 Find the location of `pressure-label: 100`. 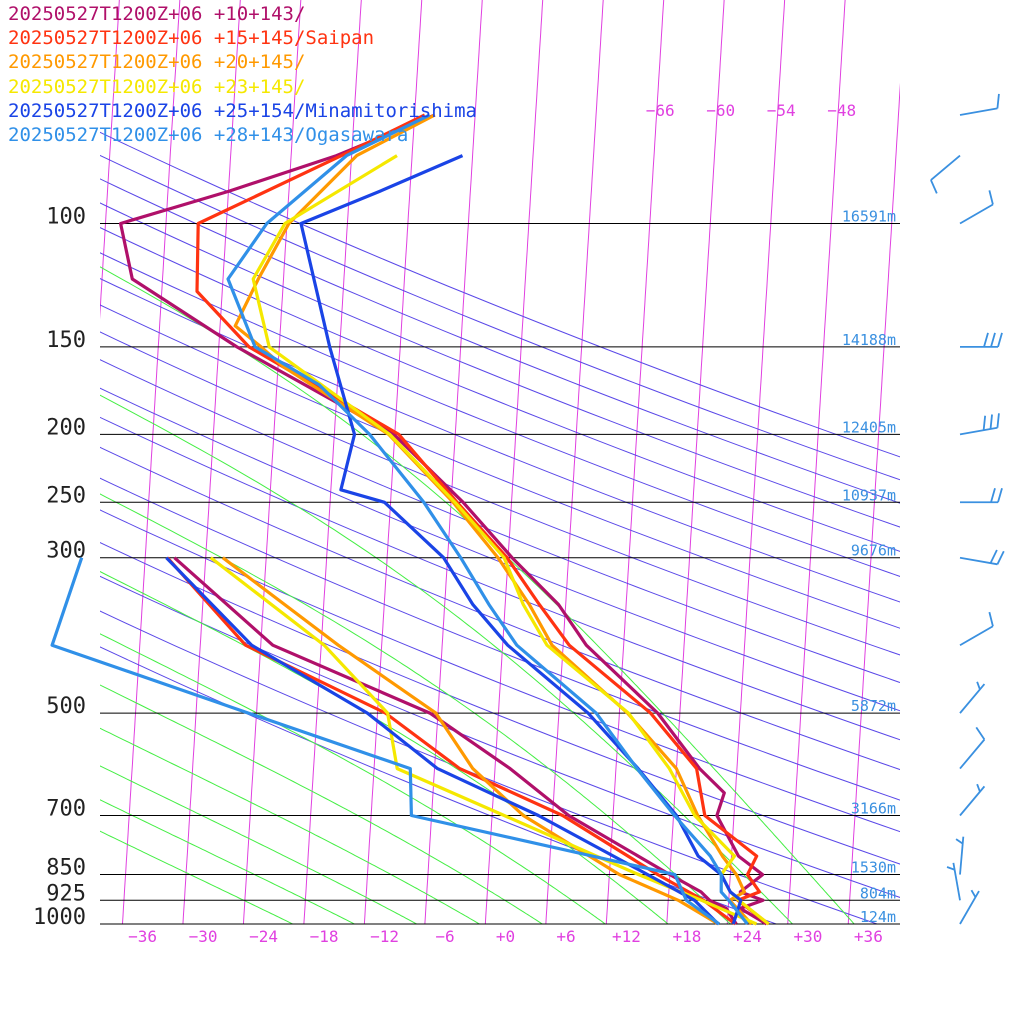

pressure-label: 100 is located at coordinates (66, 217).